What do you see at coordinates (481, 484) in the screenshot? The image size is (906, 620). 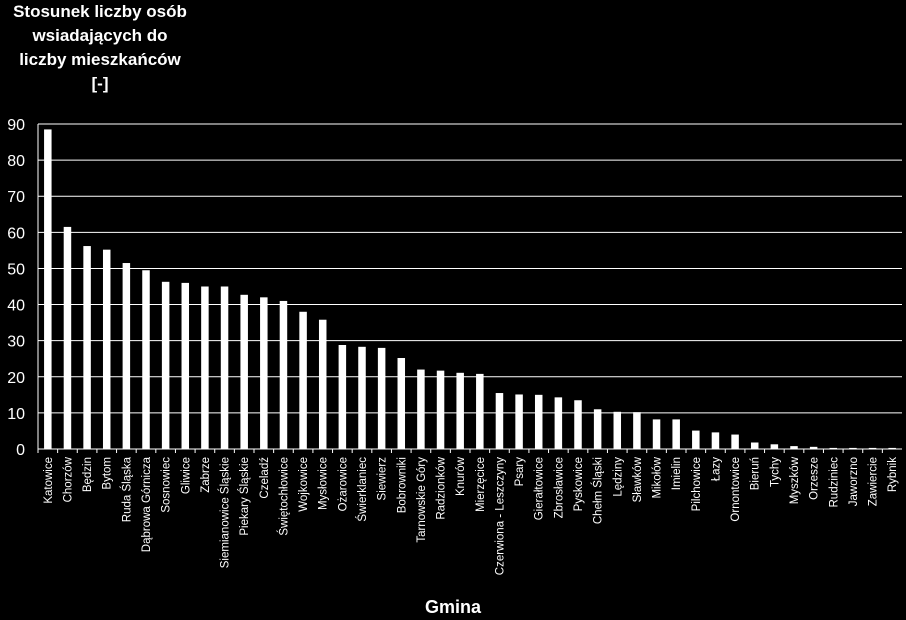 I see `x-tick-label: Mierzęcice` at bounding box center [481, 484].